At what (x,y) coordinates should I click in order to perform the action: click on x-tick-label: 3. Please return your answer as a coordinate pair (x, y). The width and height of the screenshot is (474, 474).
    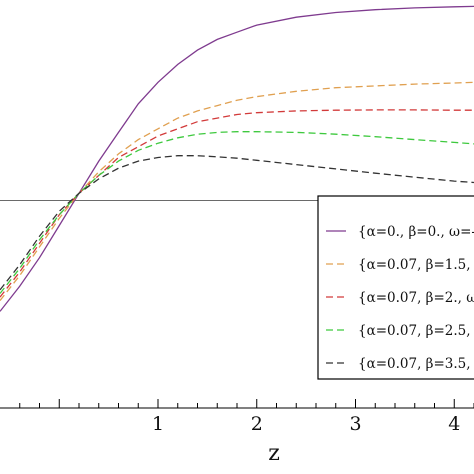
    Looking at the image, I should click on (355, 424).